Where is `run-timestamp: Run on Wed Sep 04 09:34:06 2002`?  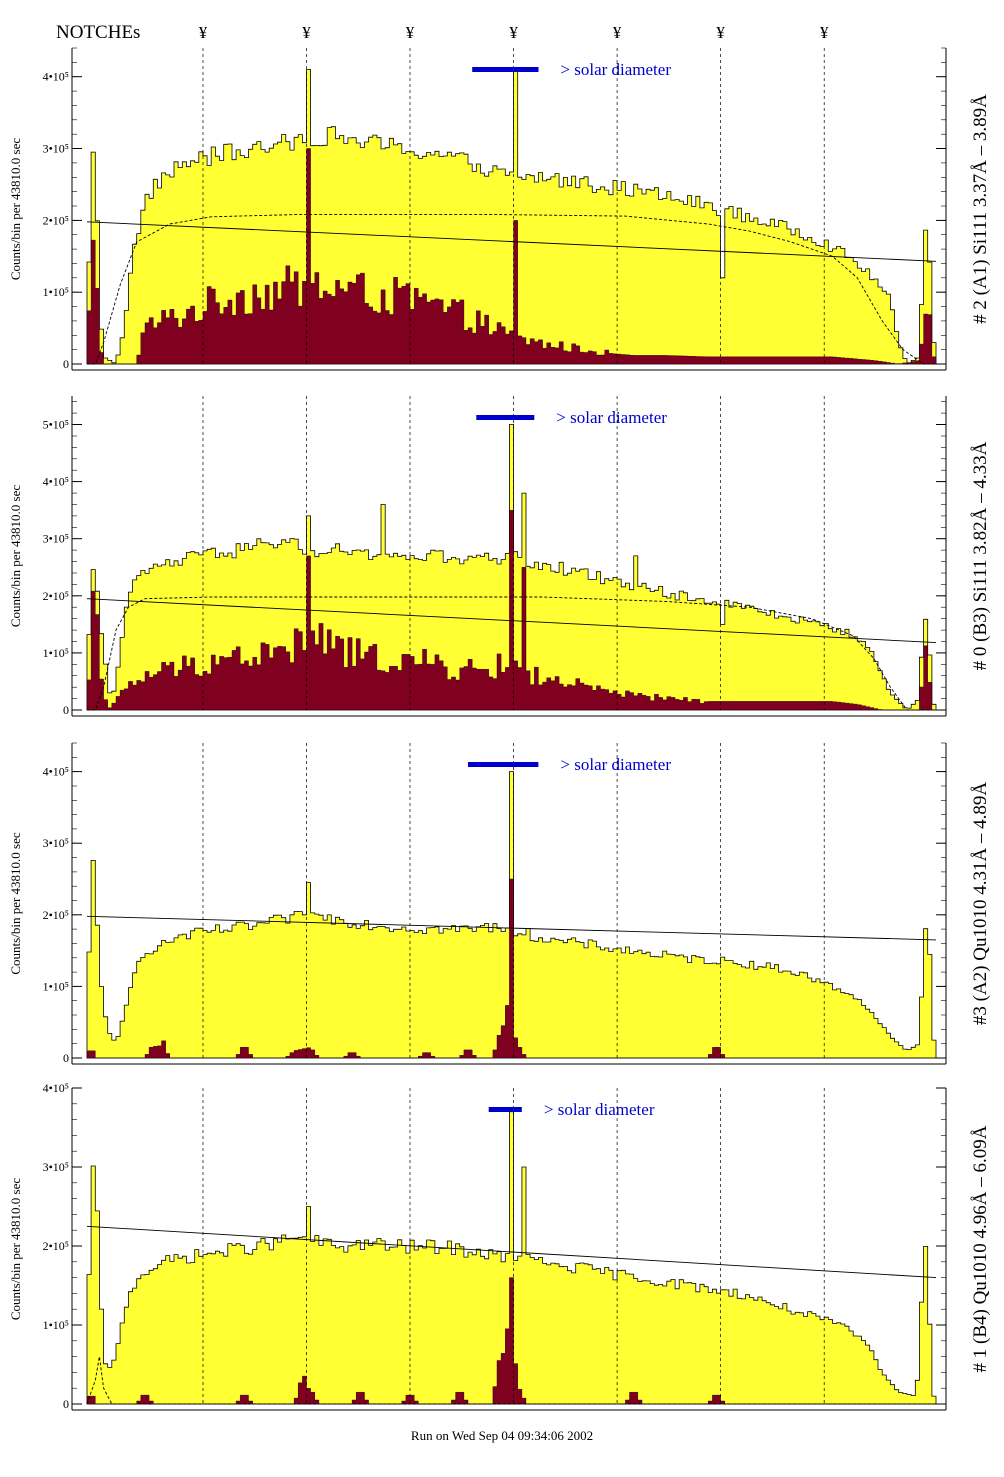
run-timestamp: Run on Wed Sep 04 09:34:06 2002 is located at coordinates (502, 1435).